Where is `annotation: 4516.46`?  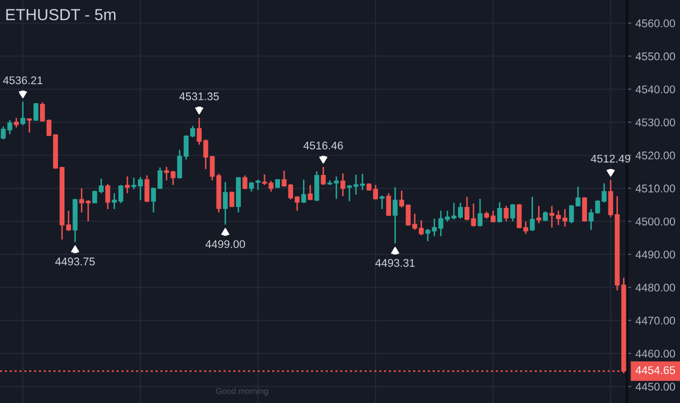 annotation: 4516.46 is located at coordinates (323, 146).